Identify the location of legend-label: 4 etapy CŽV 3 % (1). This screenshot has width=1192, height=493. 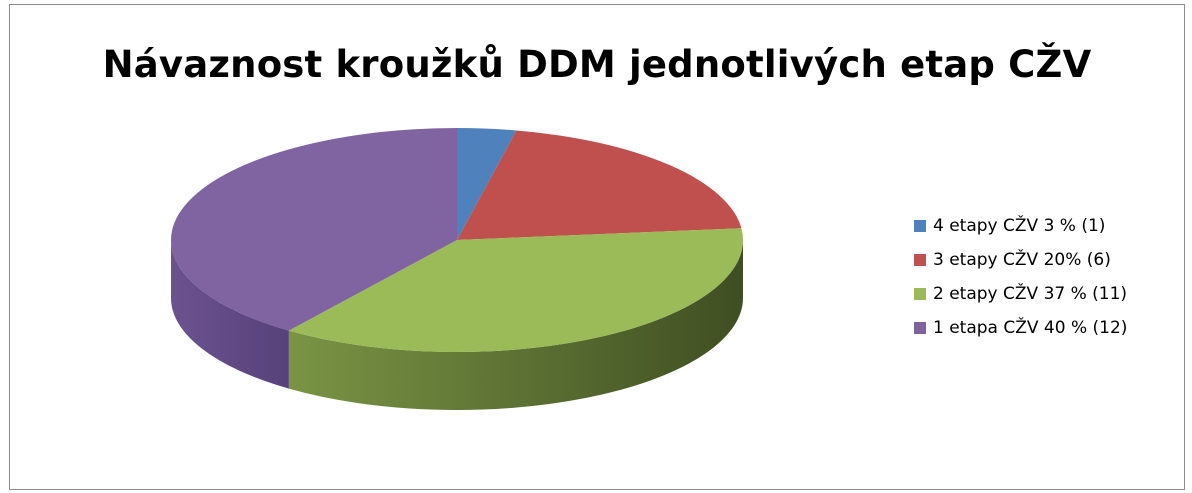
(1019, 226).